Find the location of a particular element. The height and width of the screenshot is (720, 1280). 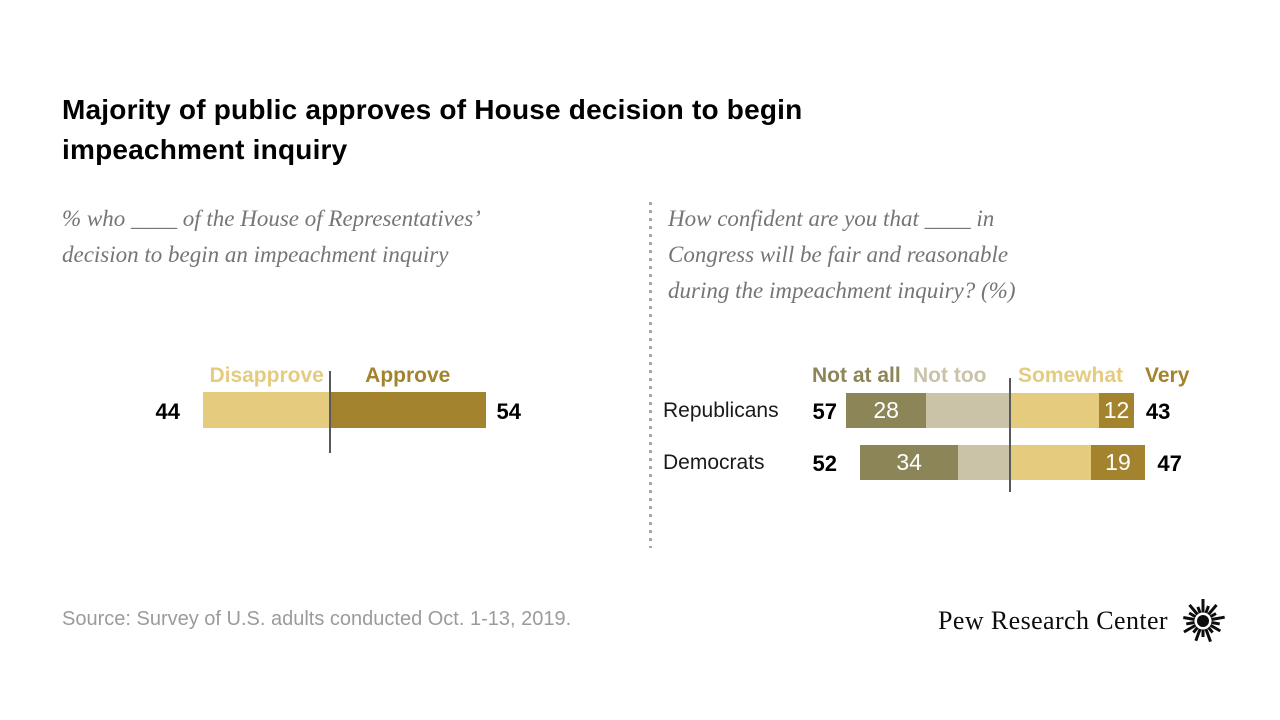

segment-very: 12 is located at coordinates (1116, 410).